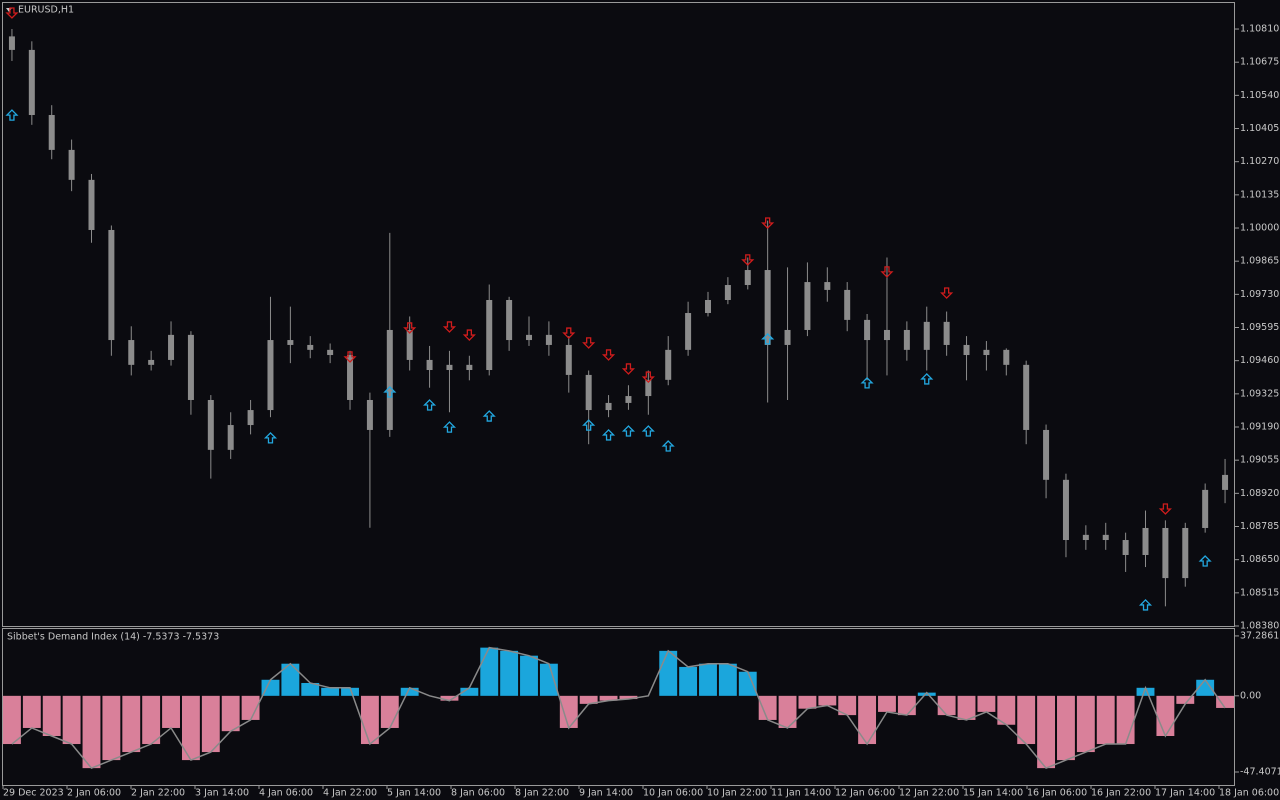  Describe the element at coordinates (478, 793) in the screenshot. I see `x-tick-label: 8 Jan 06:00` at that location.